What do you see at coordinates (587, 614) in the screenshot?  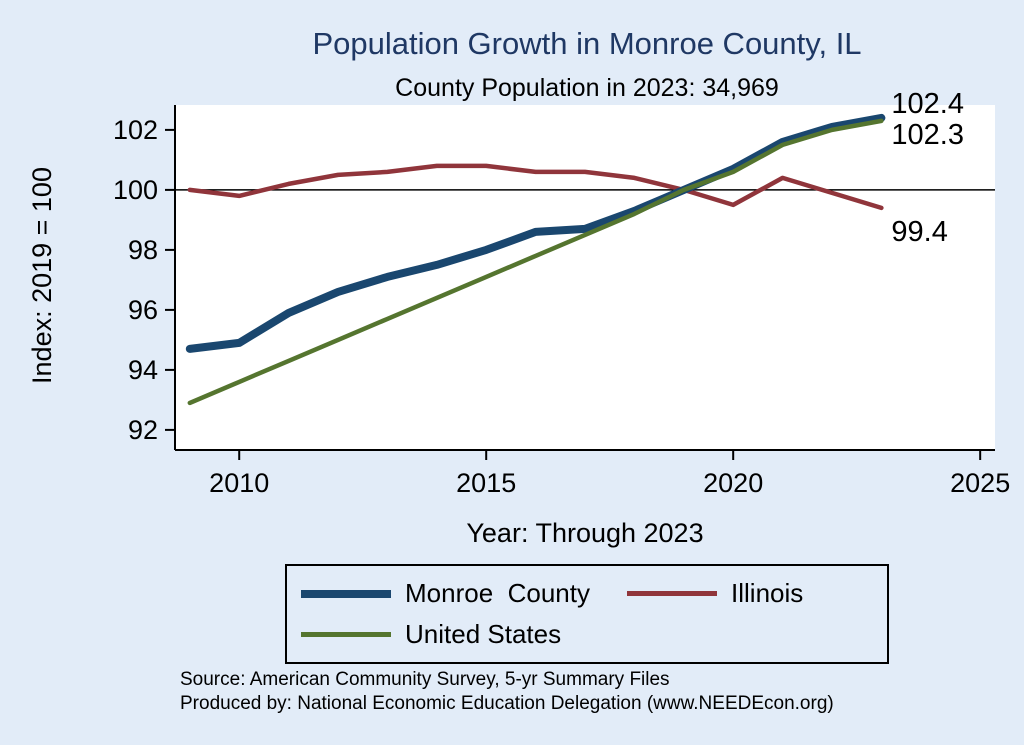 I see `legend: Monroe County Illinois United States` at bounding box center [587, 614].